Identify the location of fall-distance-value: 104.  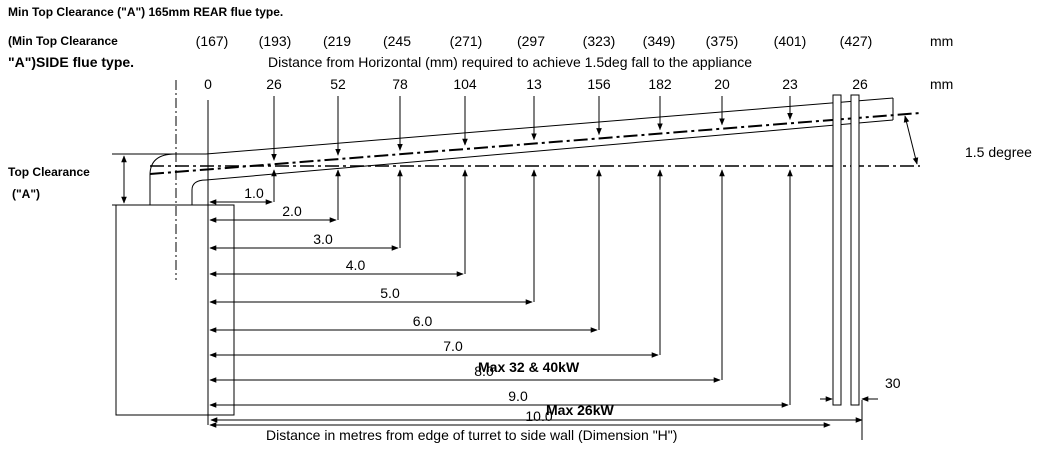
(465, 84).